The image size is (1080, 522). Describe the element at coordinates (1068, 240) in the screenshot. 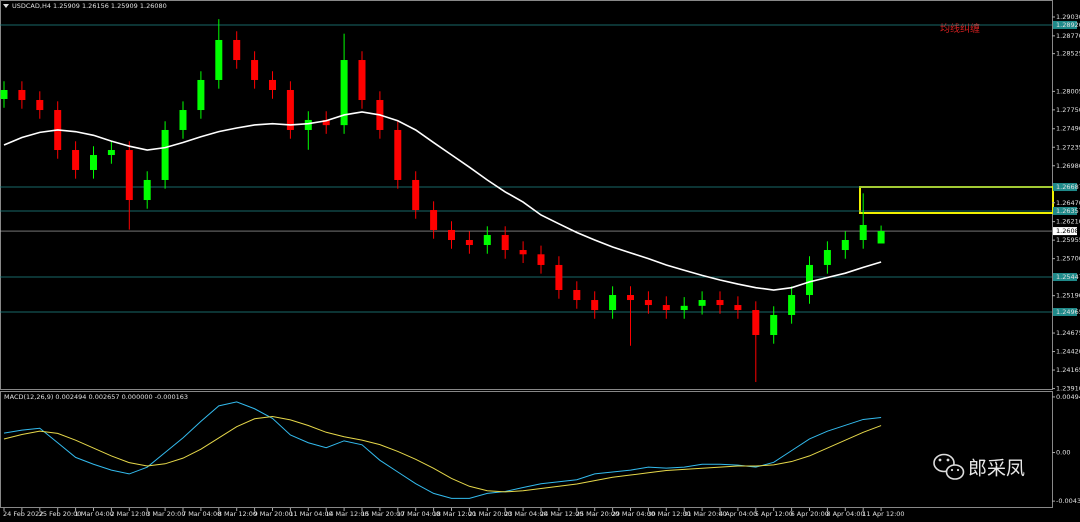

I see `y-tick-label: 1.25955` at that location.